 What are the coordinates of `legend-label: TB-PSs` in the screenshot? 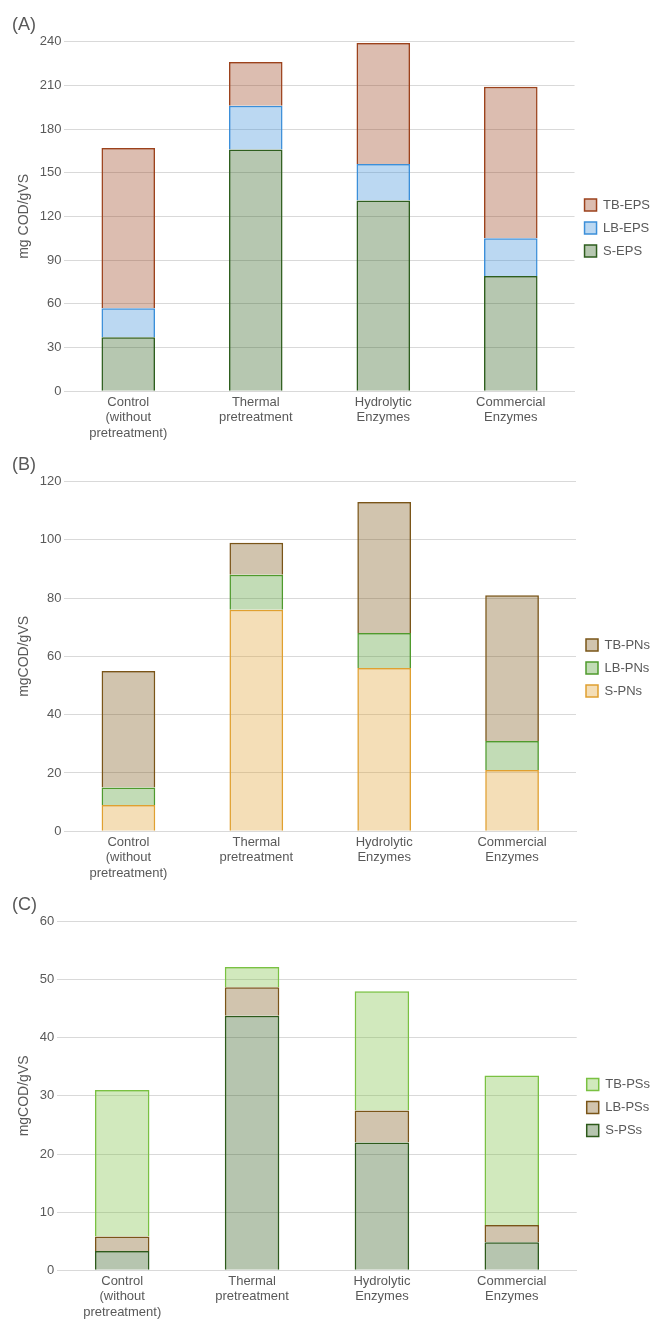 It's located at (628, 1084).